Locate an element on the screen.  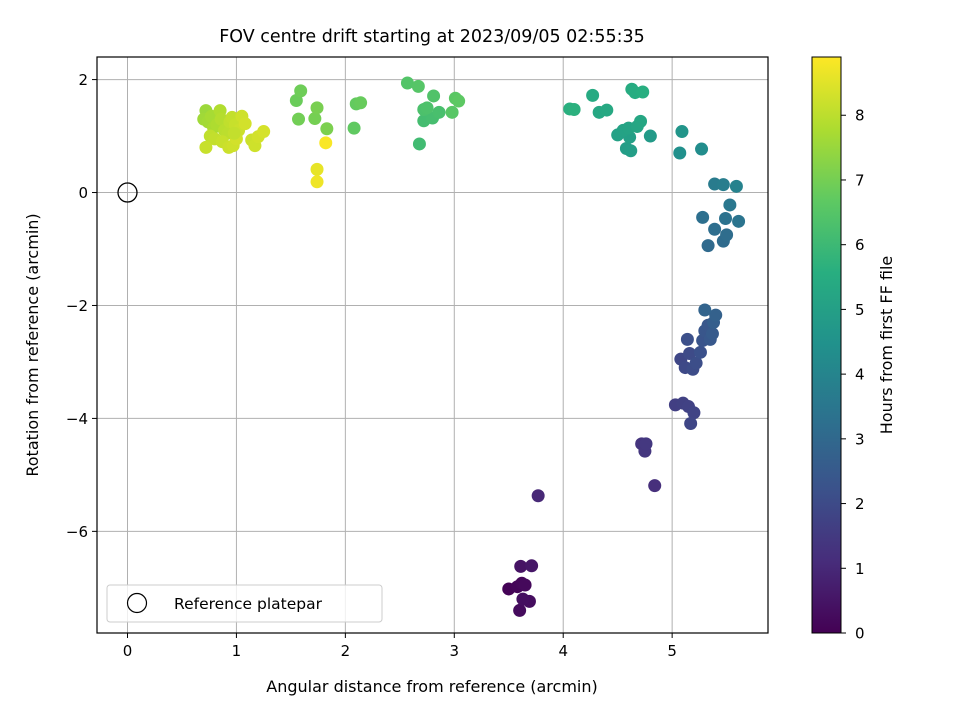
colorbar-tick-label: 0 is located at coordinates (860, 634).